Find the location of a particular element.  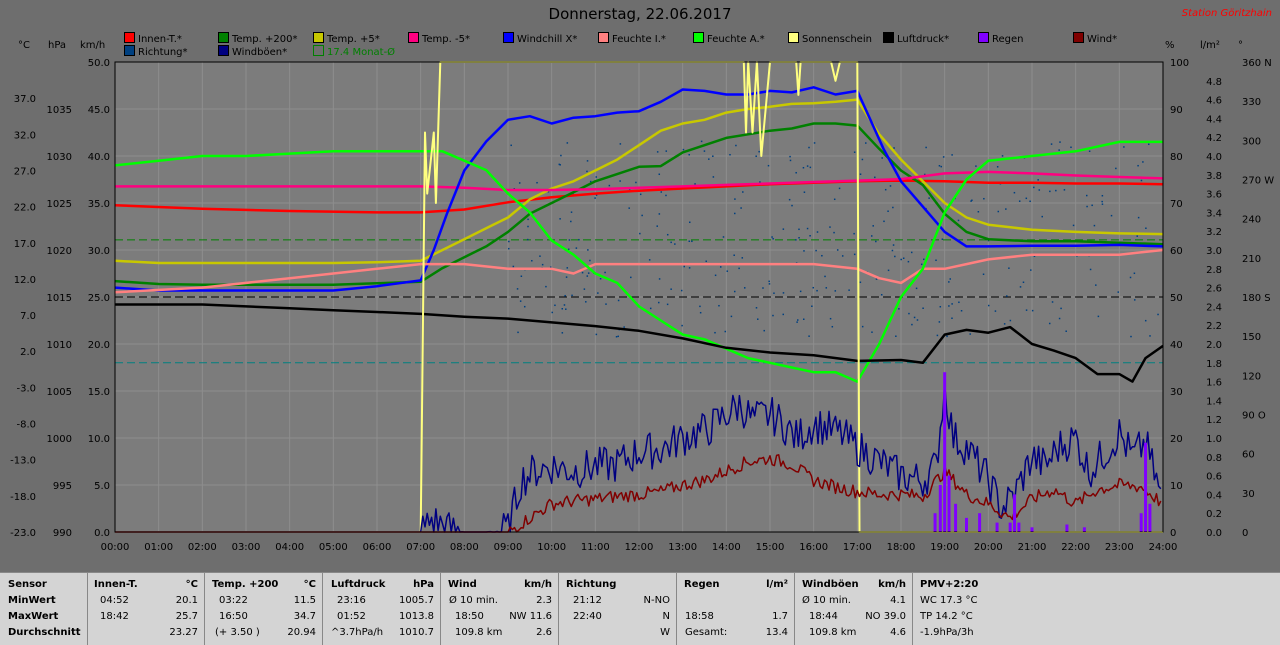

temp200-unit: °C is located at coordinates (309, 584).